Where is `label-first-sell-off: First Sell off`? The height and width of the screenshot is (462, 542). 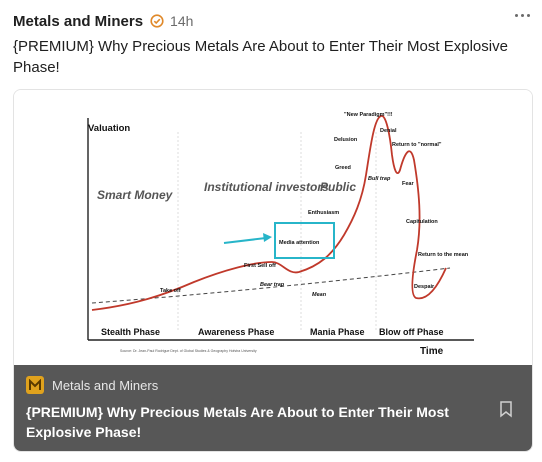
label-first-sell-off: First Sell off is located at coordinates (260, 266).